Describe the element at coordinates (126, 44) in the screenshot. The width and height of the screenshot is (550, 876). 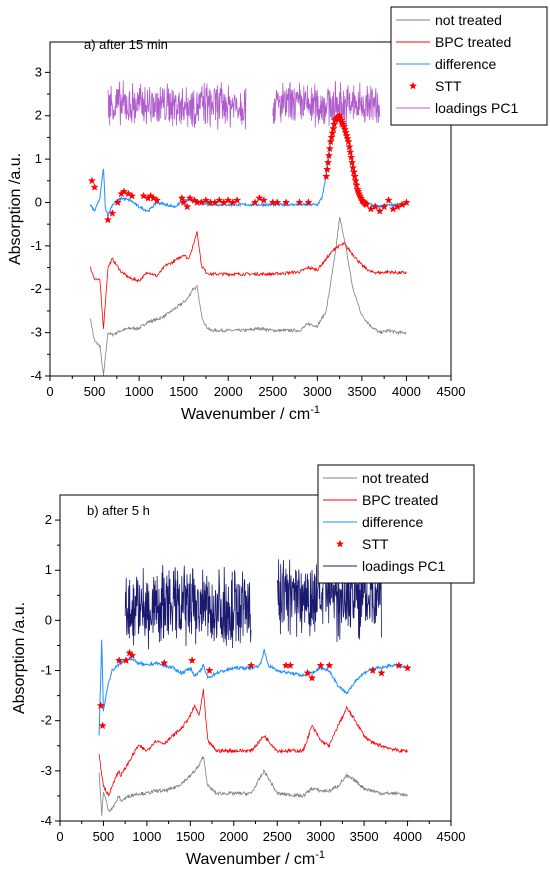
I see `panel-title: a) after 15 min` at that location.